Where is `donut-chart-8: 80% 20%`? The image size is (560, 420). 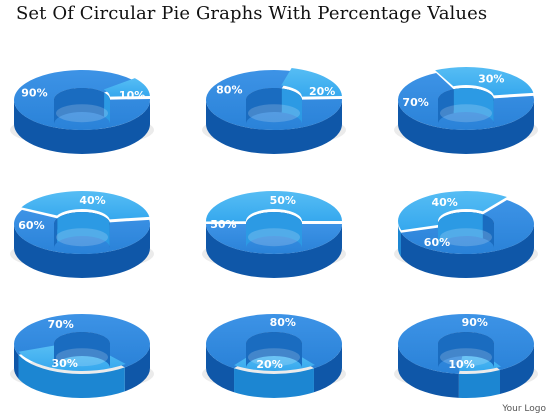 donut-chart-8: 80% 20% is located at coordinates (274, 356).